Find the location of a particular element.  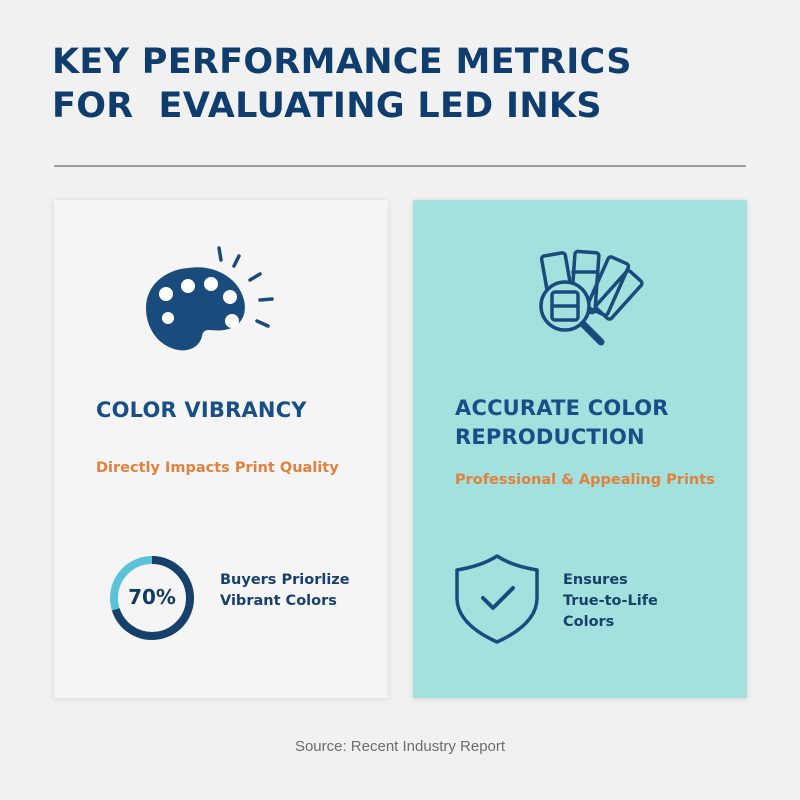

paint-palette-icon is located at coordinates (210, 298).